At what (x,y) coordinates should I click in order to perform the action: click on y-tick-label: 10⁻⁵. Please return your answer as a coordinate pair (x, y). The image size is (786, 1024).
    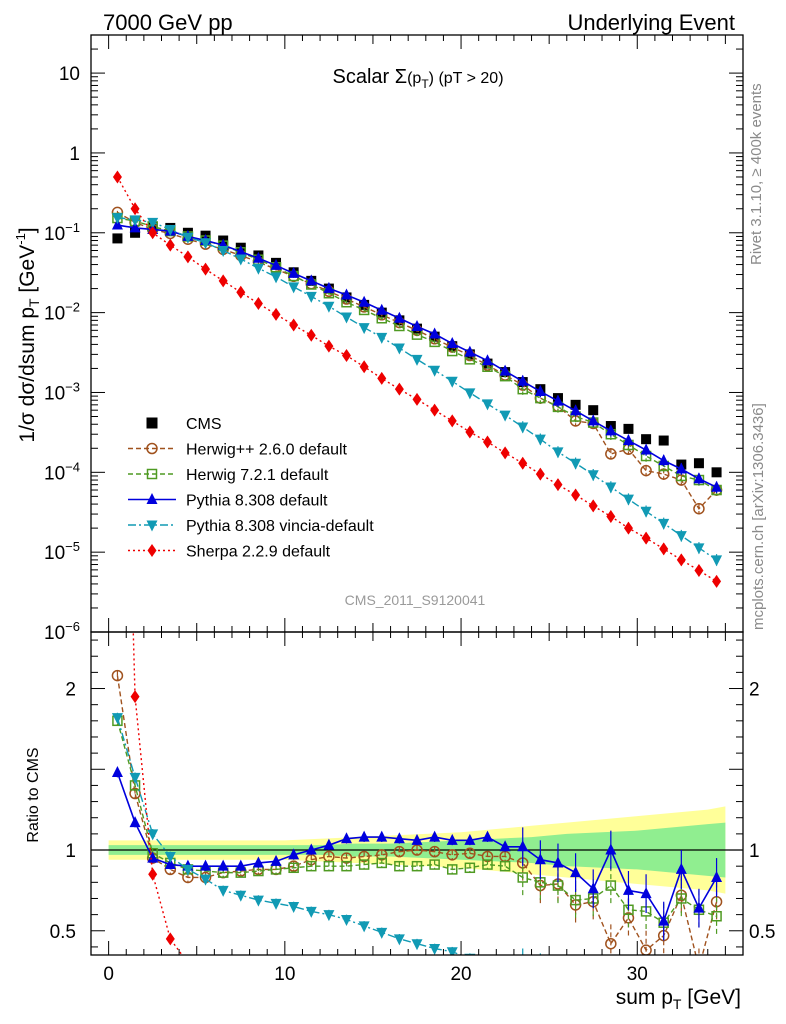
    Looking at the image, I should click on (62, 551).